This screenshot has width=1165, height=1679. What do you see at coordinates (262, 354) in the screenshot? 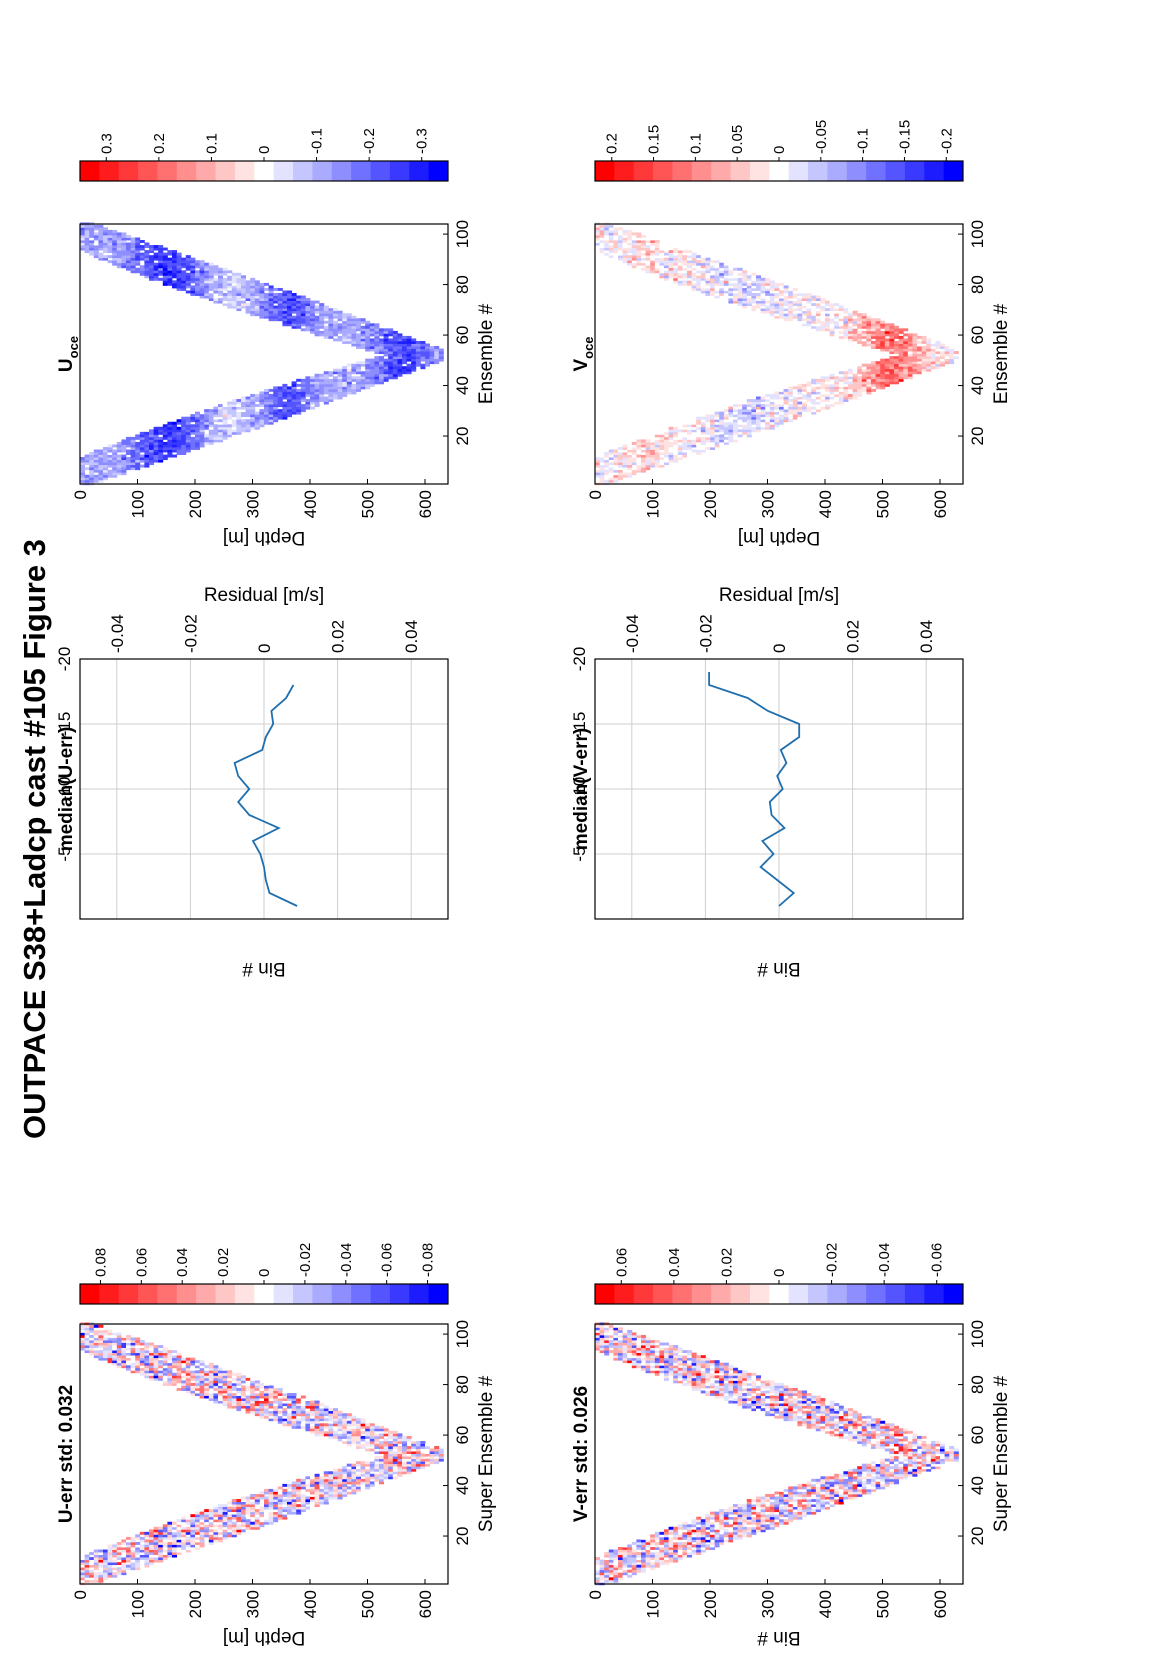
I see `u-oce-cells` at bounding box center [262, 354].